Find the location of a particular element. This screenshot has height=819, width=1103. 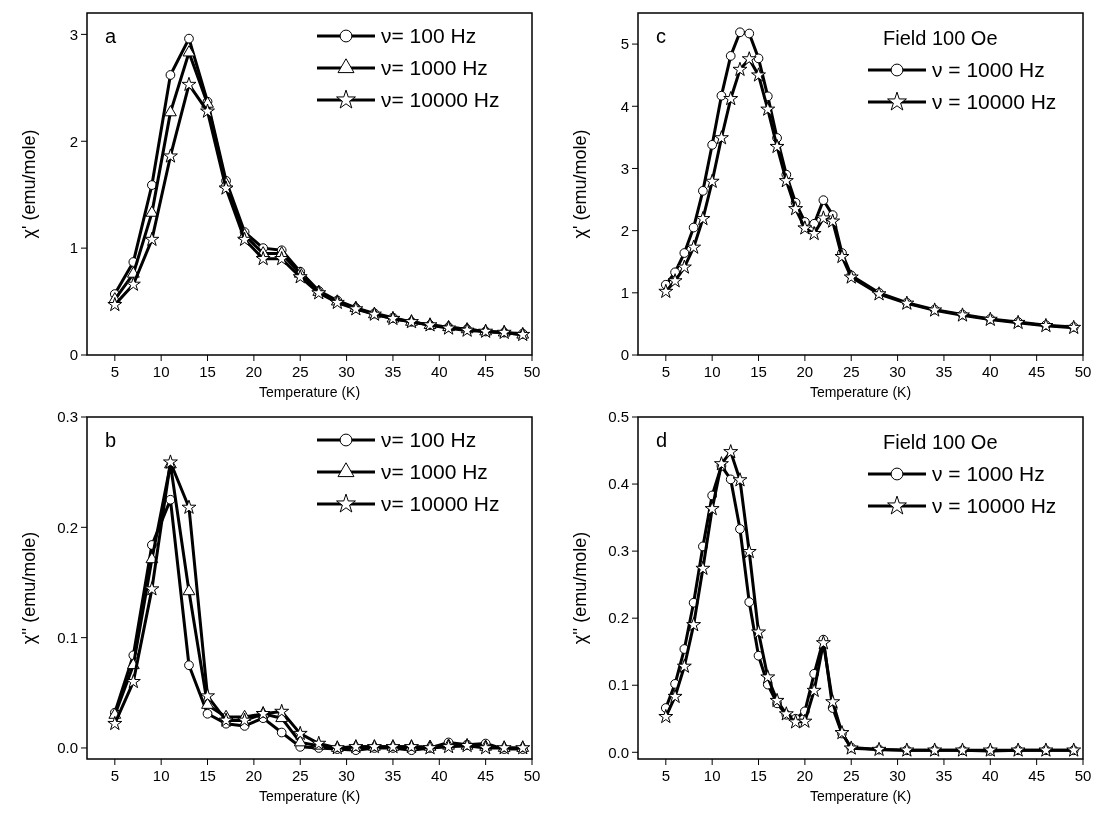

y-tick-label: 4 is located at coordinates (624, 106).